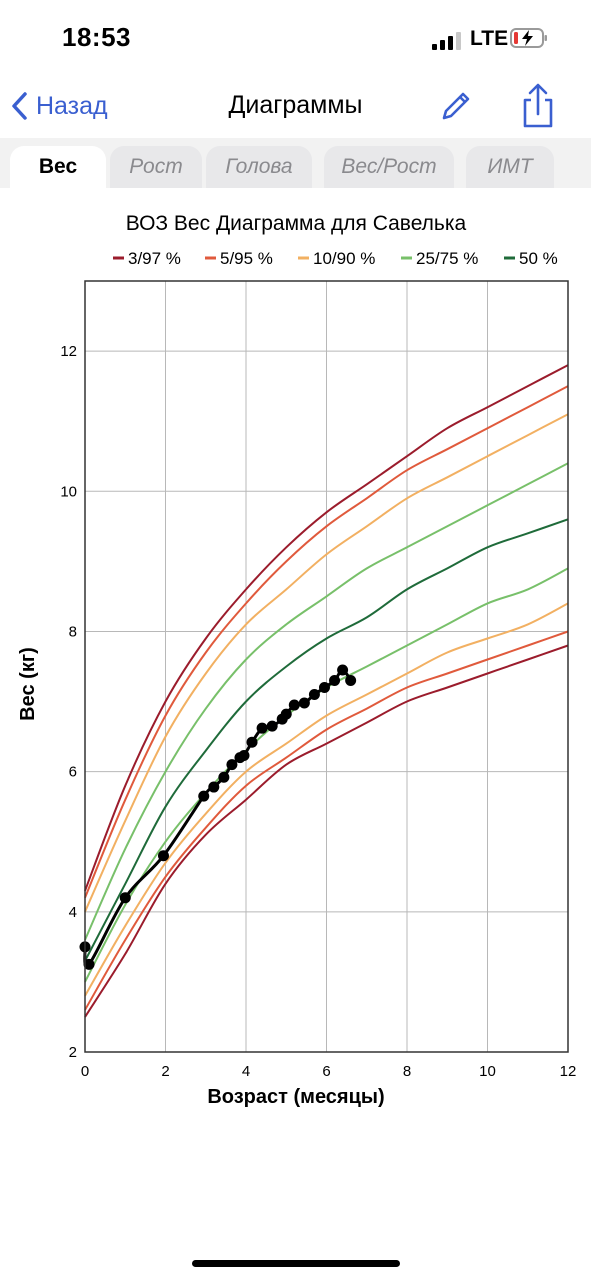 The height and width of the screenshot is (1280, 591). I want to click on tab-height: Рост, so click(156, 167).